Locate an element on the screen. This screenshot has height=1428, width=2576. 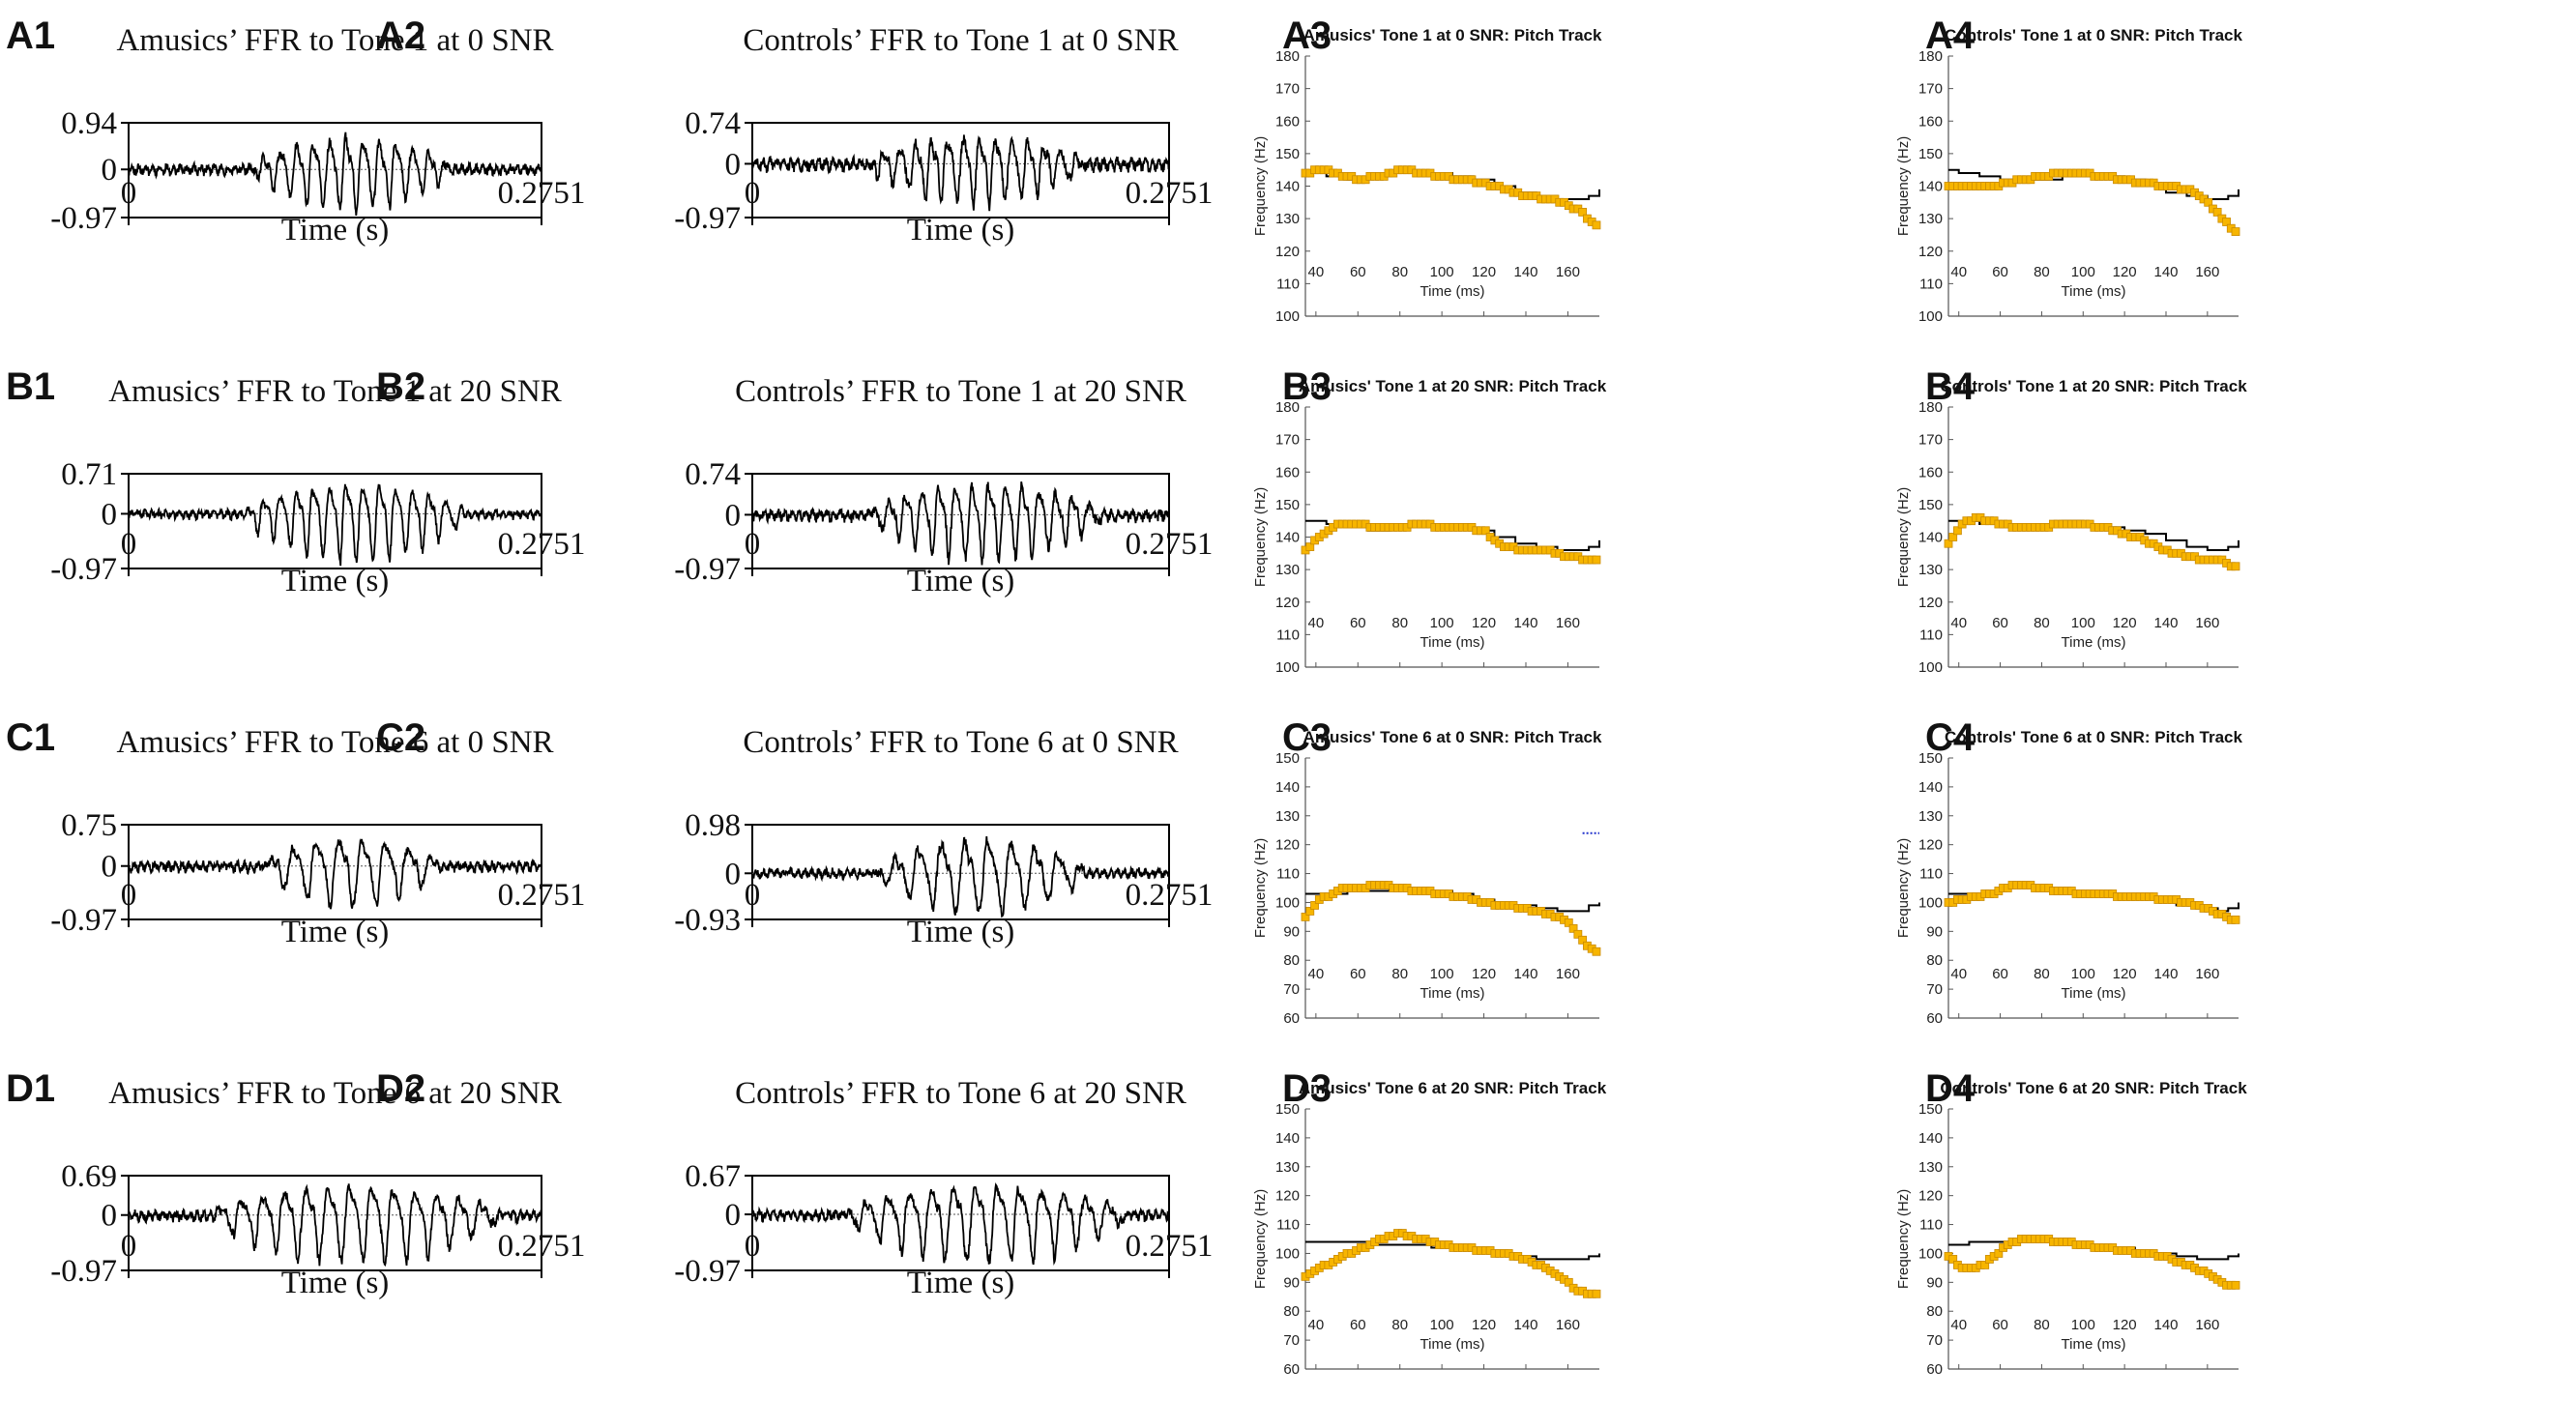
panel-label: D3 is located at coordinates (1307, 1088).